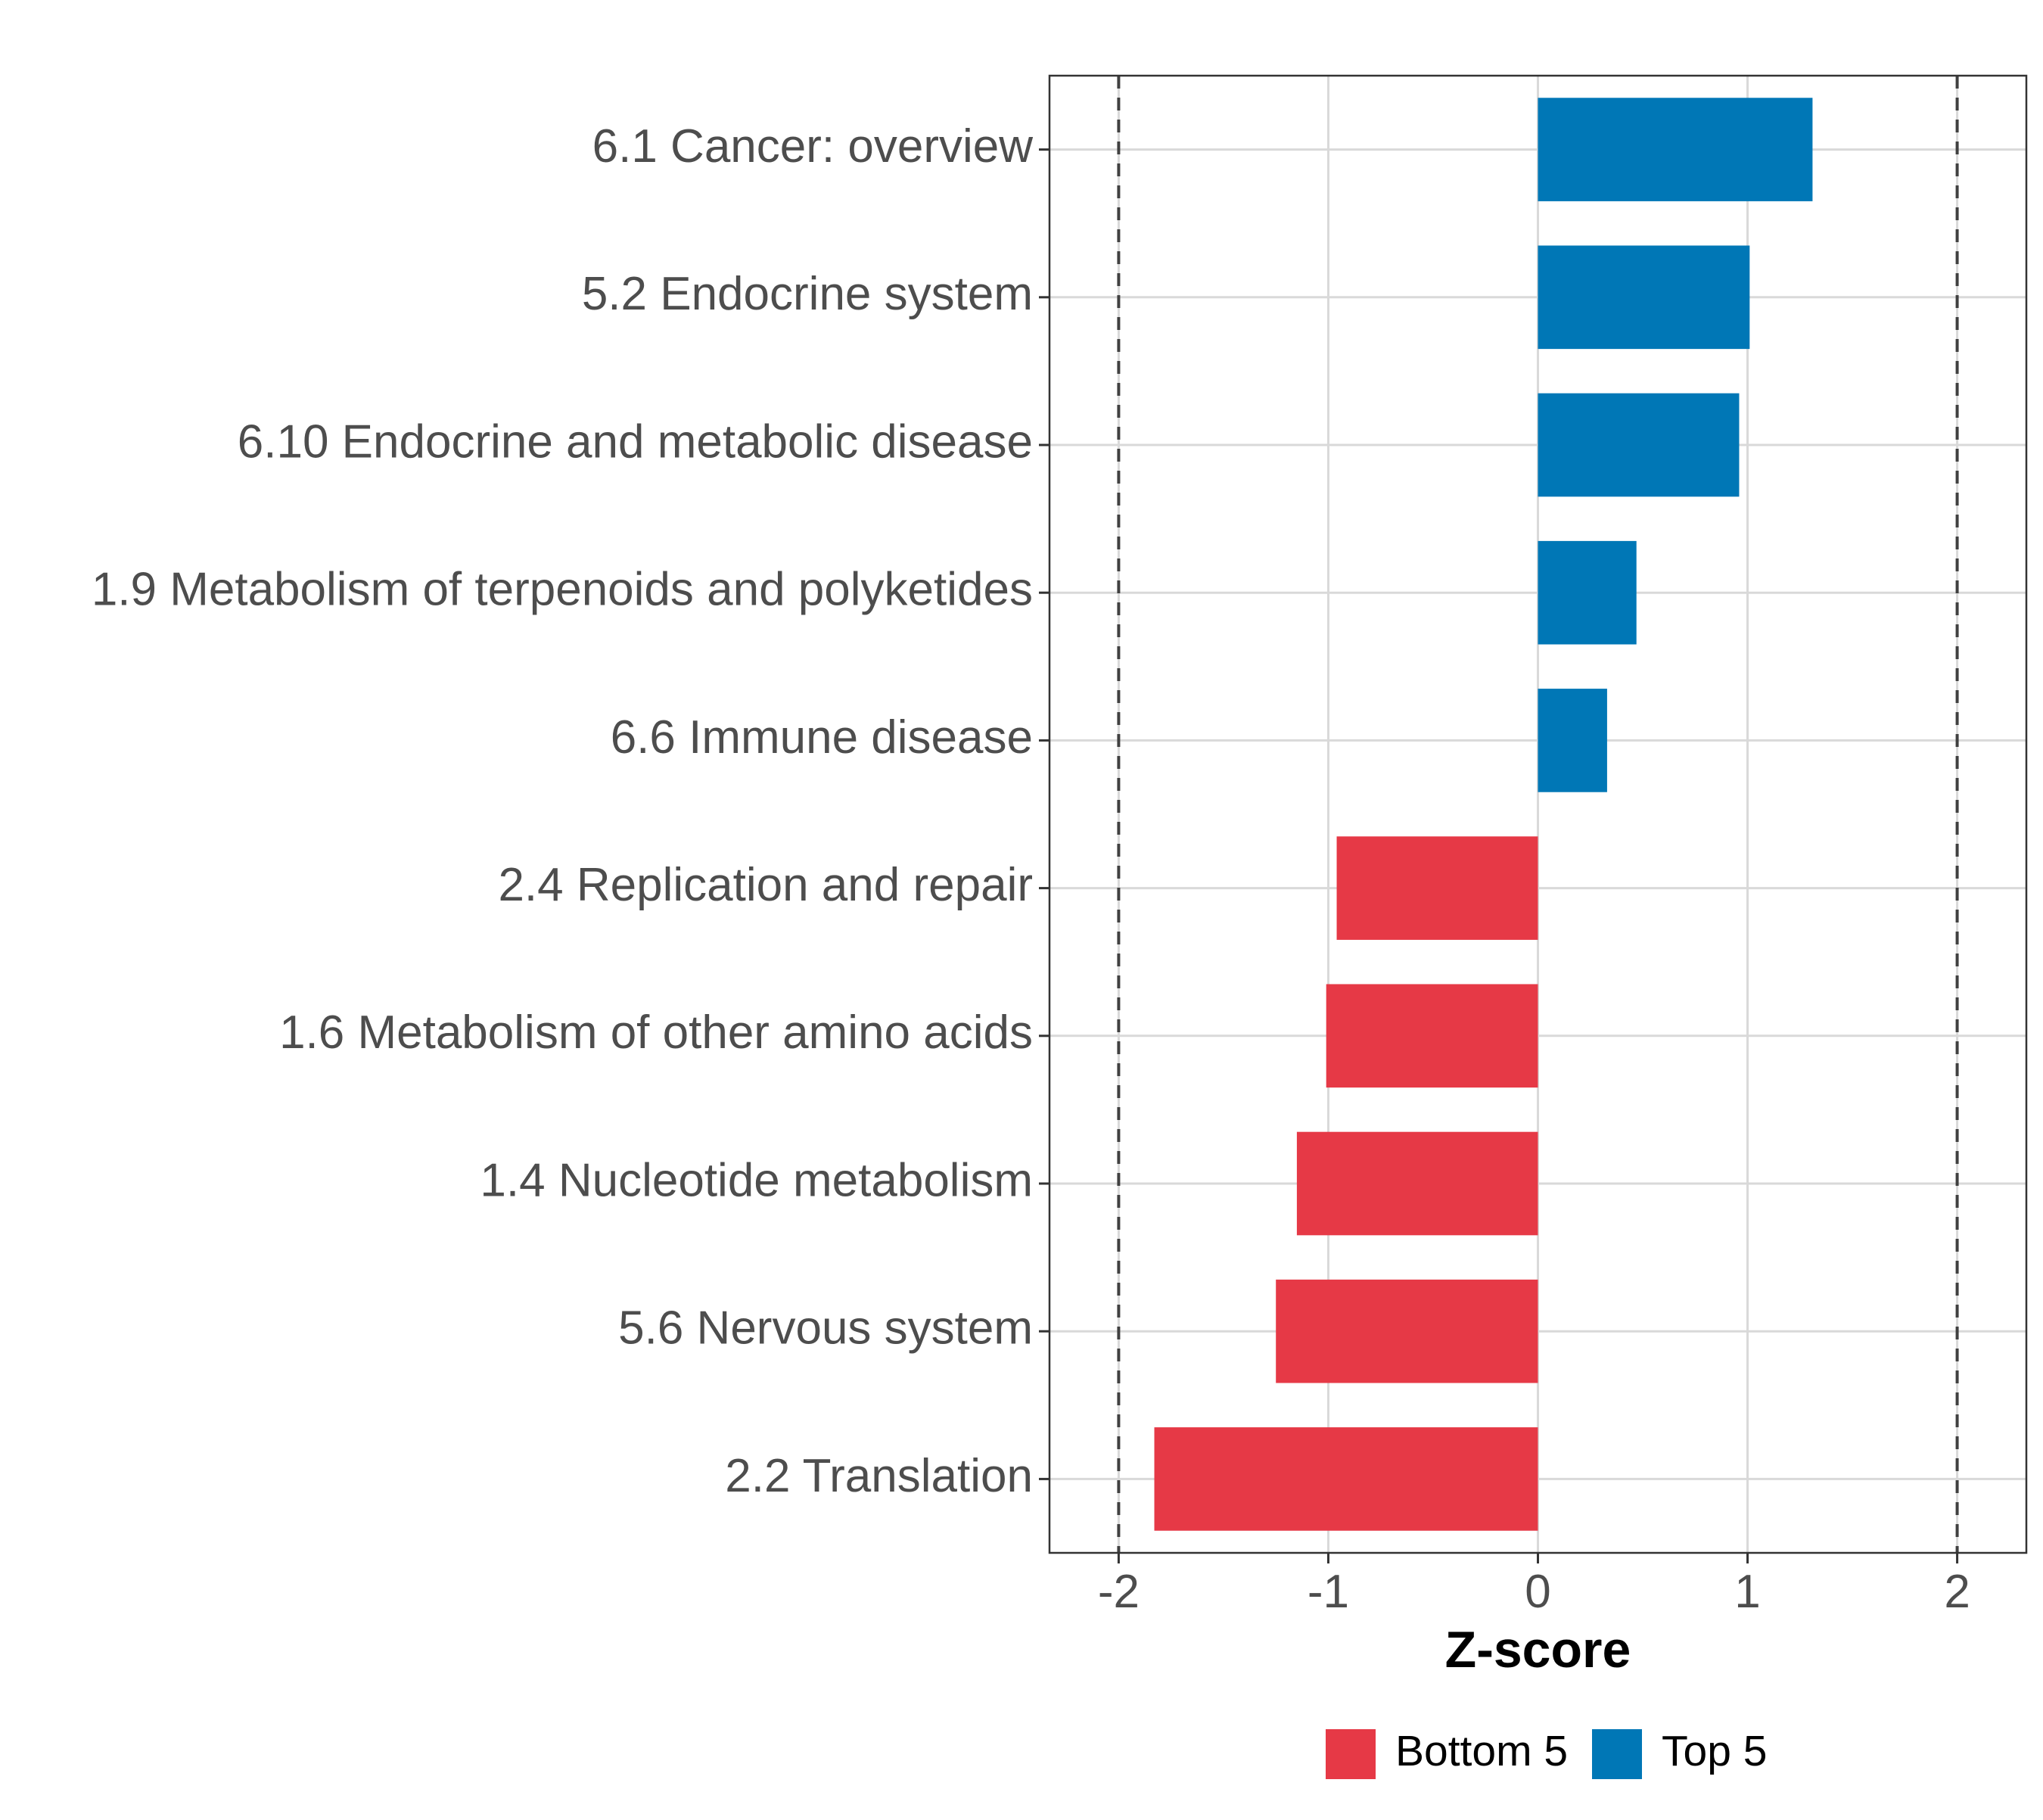 This screenshot has height=1820, width=2043. Describe the element at coordinates (1537, 1592) in the screenshot. I see `x-tick-label: 0` at that location.